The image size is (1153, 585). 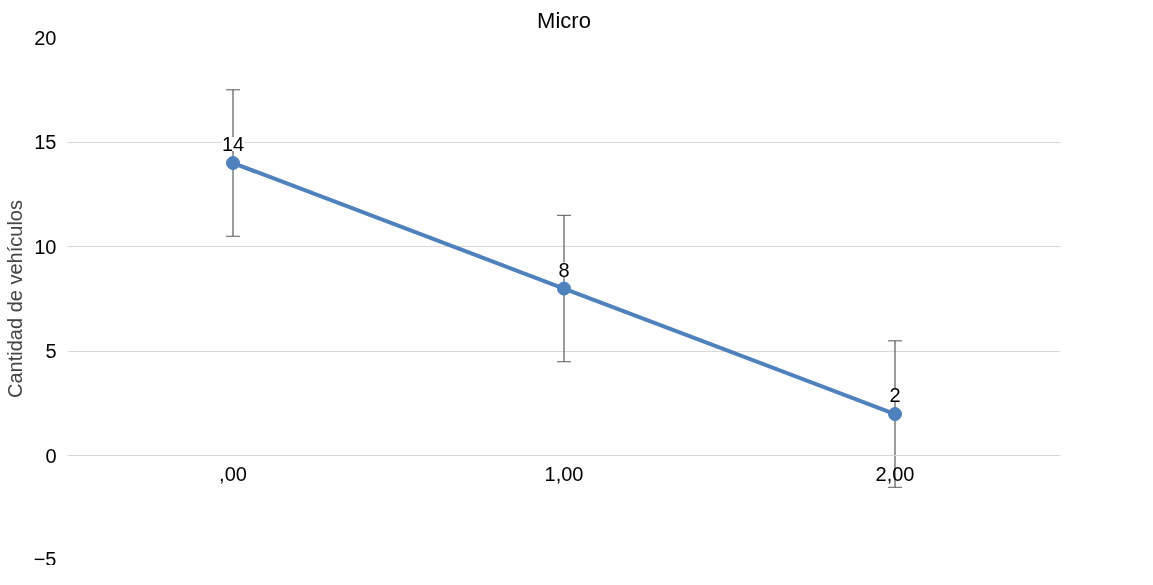 What do you see at coordinates (895, 473) in the screenshot?
I see `x-tick-label: 2,00` at bounding box center [895, 473].